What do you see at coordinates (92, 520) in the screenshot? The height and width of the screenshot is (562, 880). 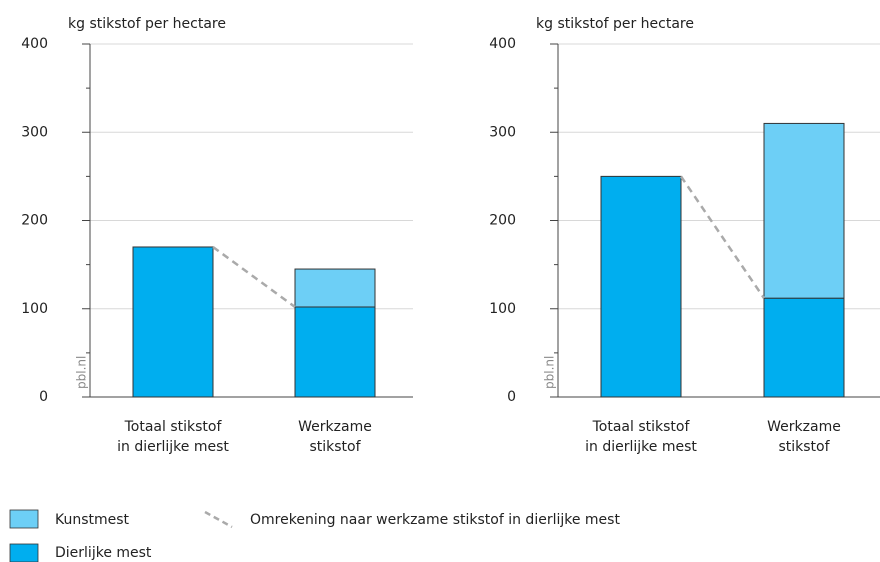 I see `legend-label: Kunstmest` at bounding box center [92, 520].